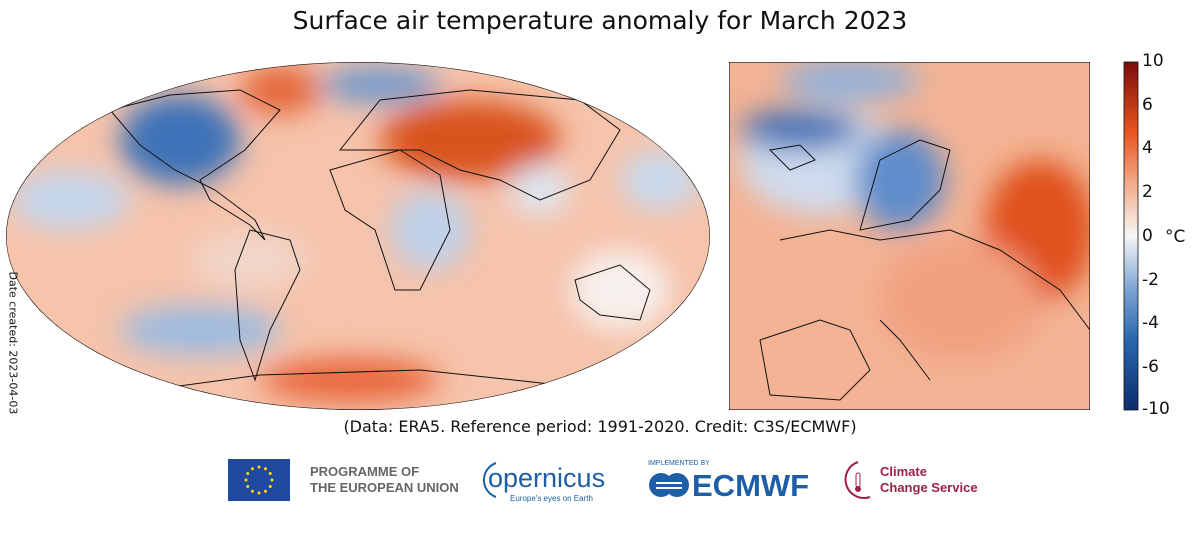 The height and width of the screenshot is (540, 1200). What do you see at coordinates (929, 487) in the screenshot?
I see `c3s-line-2: Change Service` at bounding box center [929, 487].